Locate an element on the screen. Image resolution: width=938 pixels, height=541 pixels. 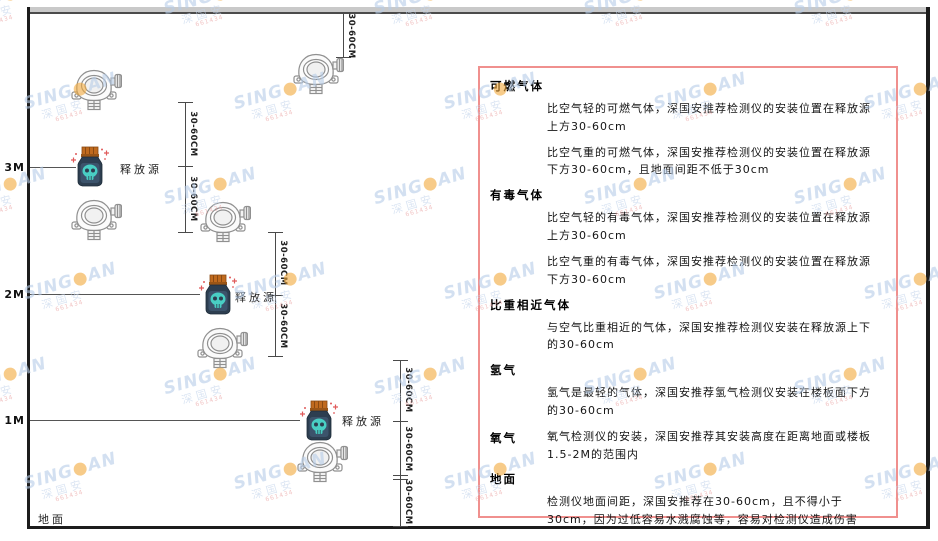
section-hydrogen: 氢气 氢气是最轻的气体，深国安推荐氢气检测仪安装在楼板面下方的30-60cm is located at coordinates (686, 391).